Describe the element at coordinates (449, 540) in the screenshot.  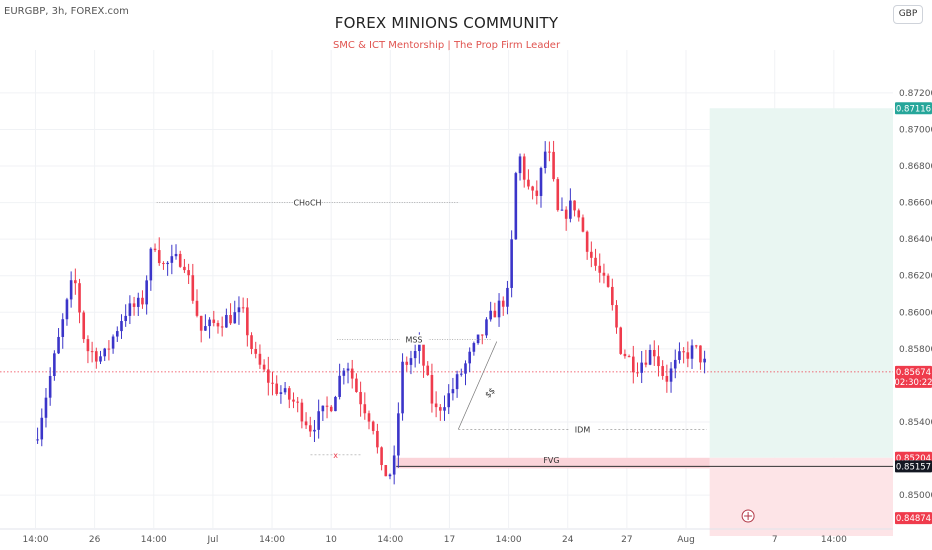
I see `x-tick-label: 17` at that location.